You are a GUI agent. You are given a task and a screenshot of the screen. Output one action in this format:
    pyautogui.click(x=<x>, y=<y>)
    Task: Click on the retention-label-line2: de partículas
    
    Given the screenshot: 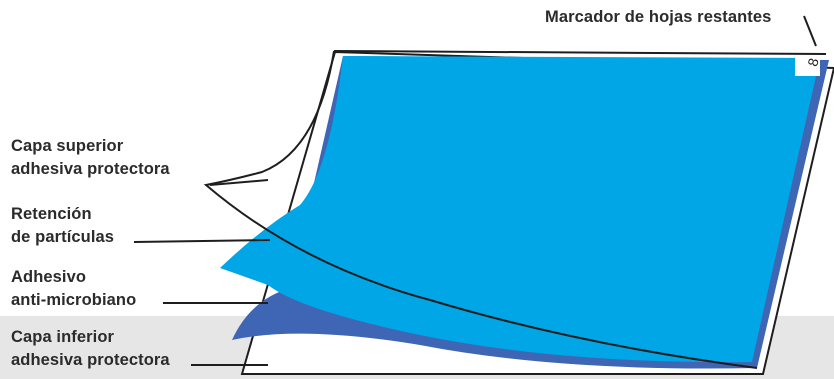 What is the action you would take?
    pyautogui.click(x=63, y=237)
    